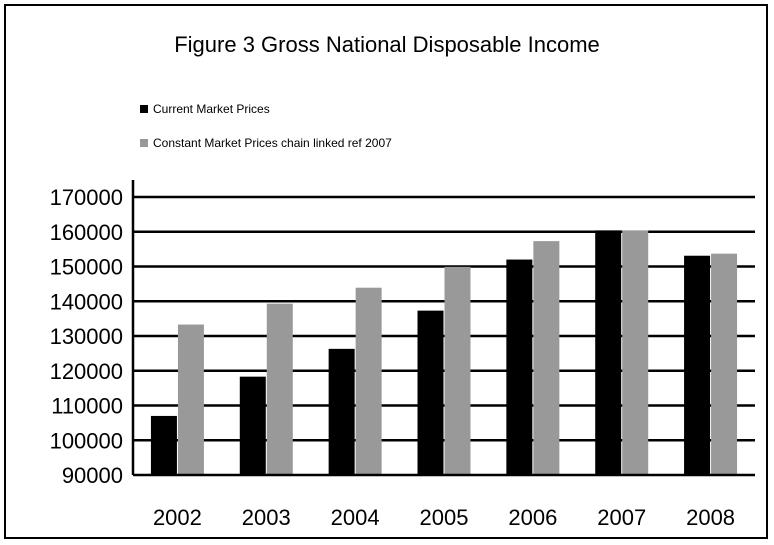  I want to click on legend-label-current: Current Market Prices, so click(211, 109).